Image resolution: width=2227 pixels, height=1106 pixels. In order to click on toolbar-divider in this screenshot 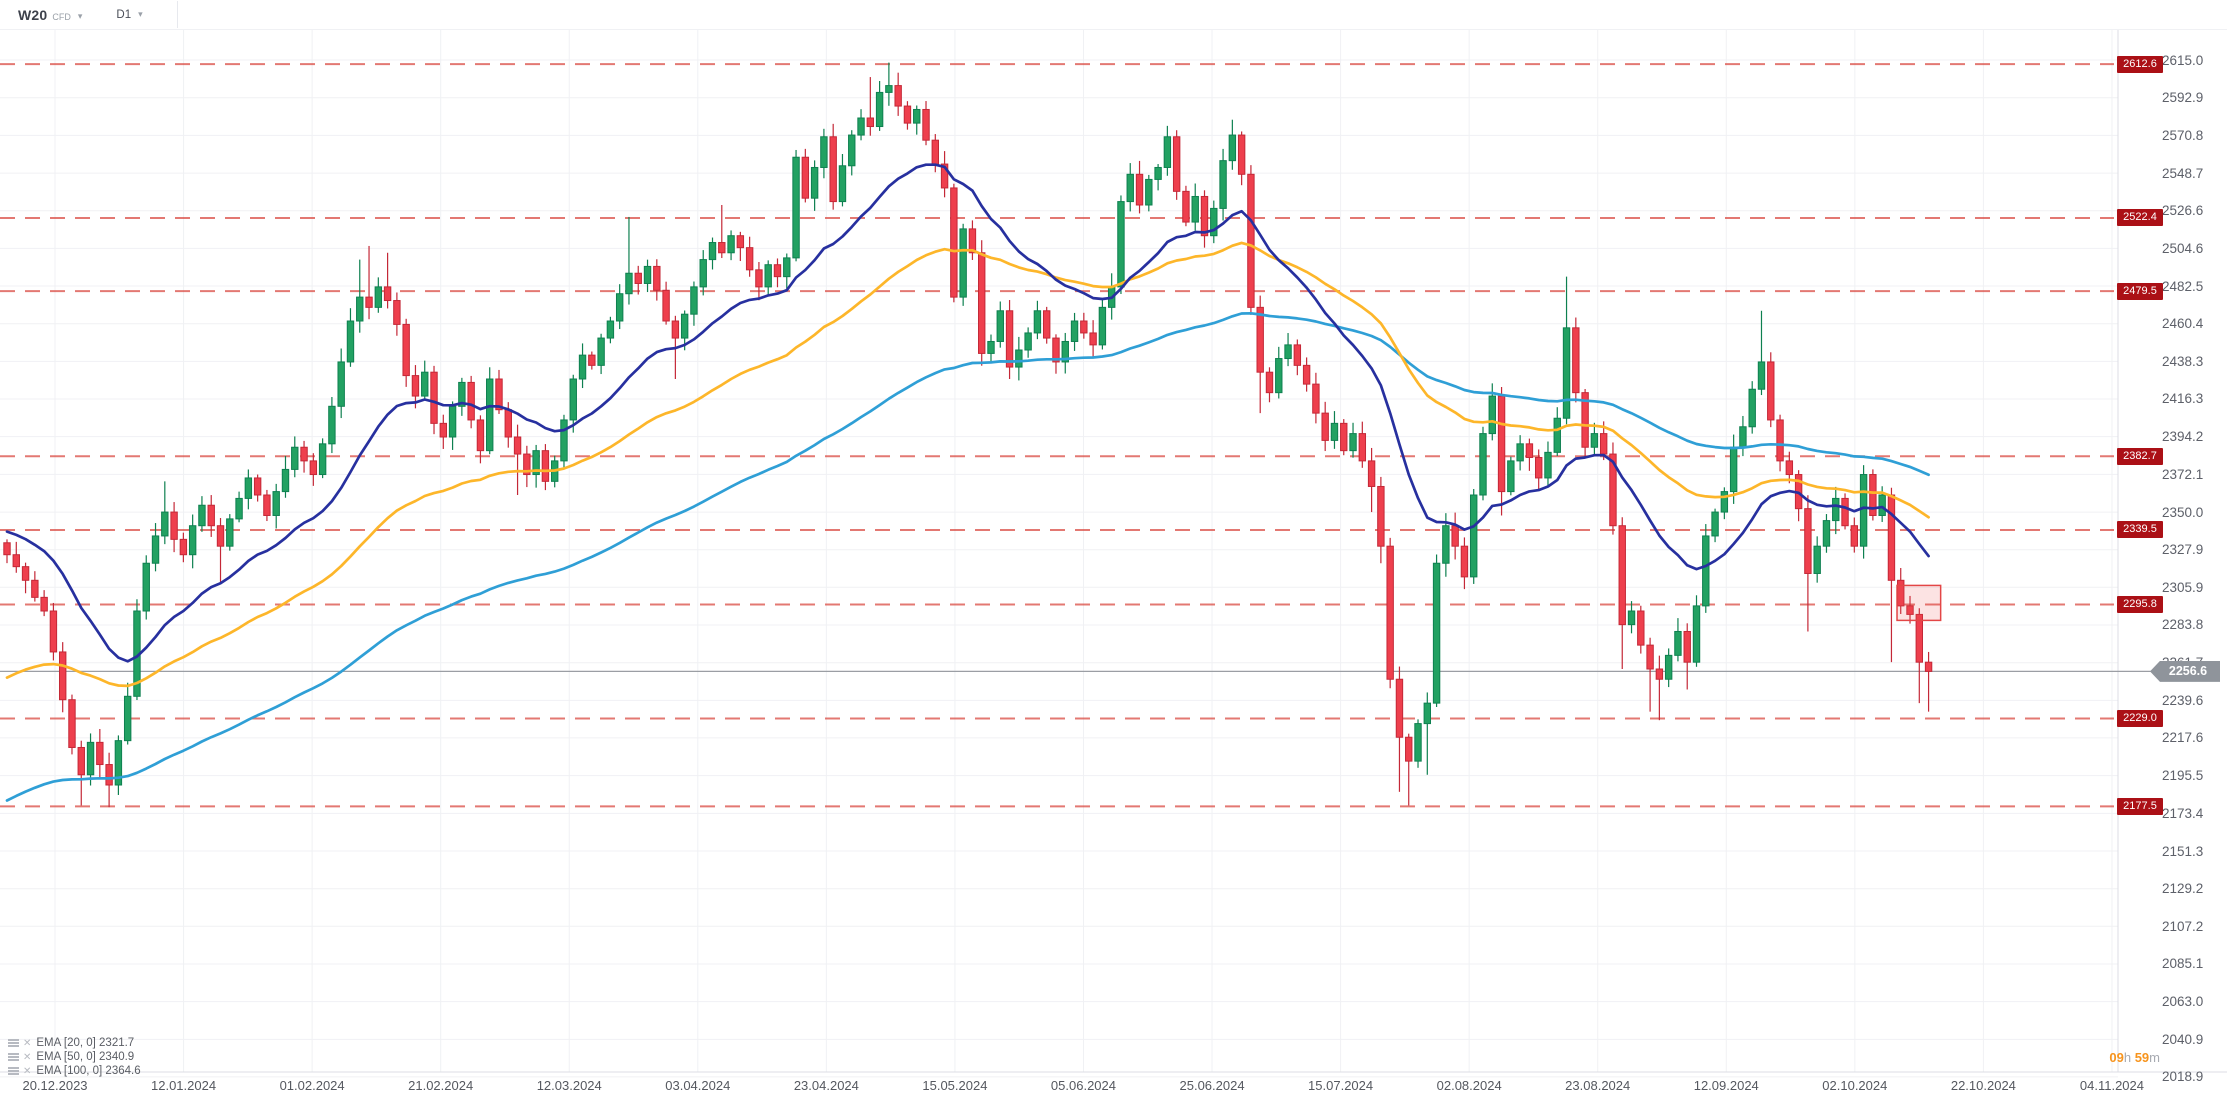, I will do `click(177, 14)`.